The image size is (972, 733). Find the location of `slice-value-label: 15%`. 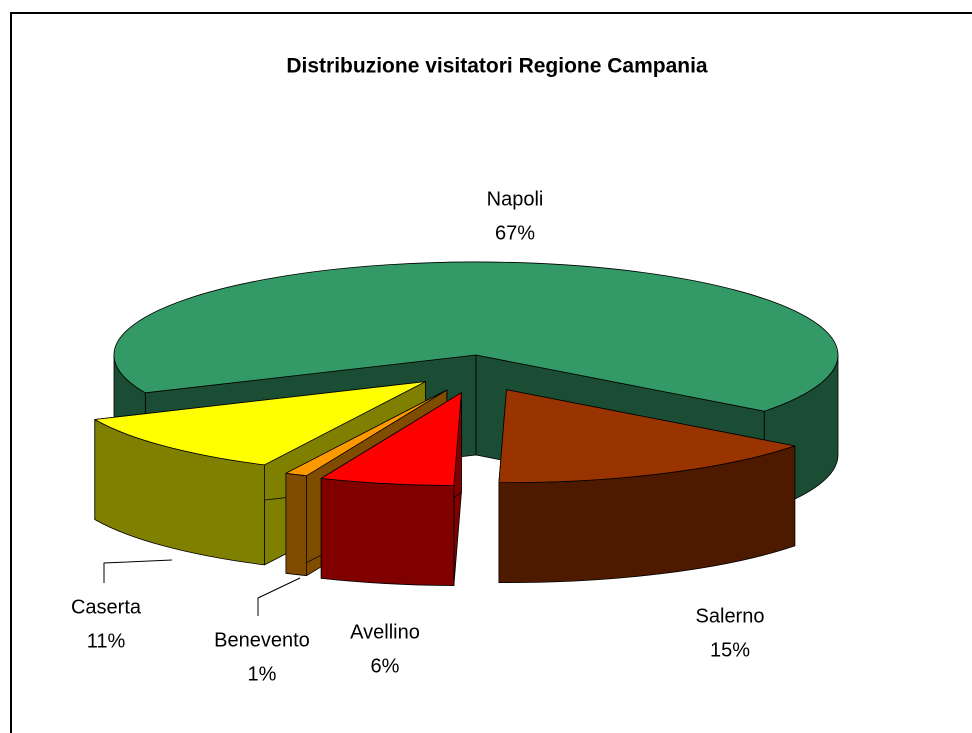

slice-value-label: 15% is located at coordinates (730, 650).